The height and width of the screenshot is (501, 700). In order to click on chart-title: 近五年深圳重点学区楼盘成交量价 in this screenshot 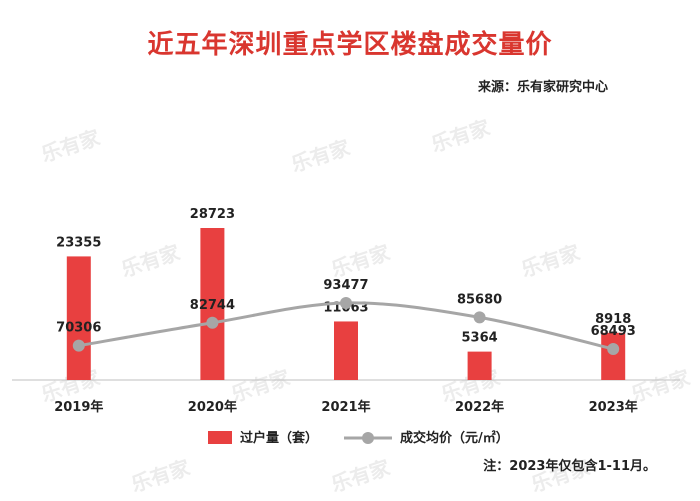, I will do `click(350, 45)`.